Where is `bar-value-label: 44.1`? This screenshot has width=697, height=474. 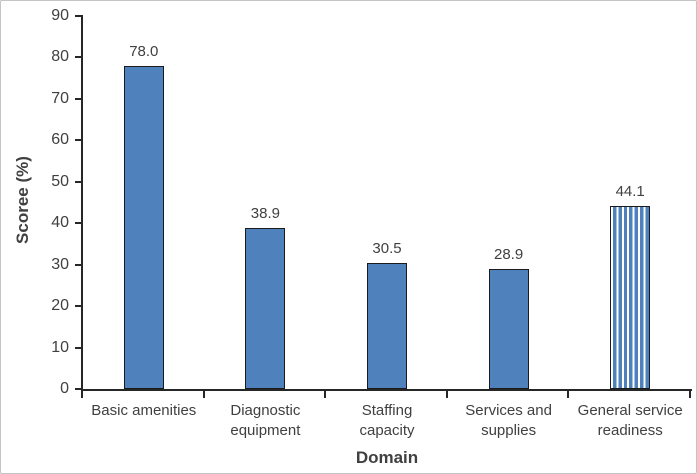 bar-value-label: 44.1 is located at coordinates (630, 192).